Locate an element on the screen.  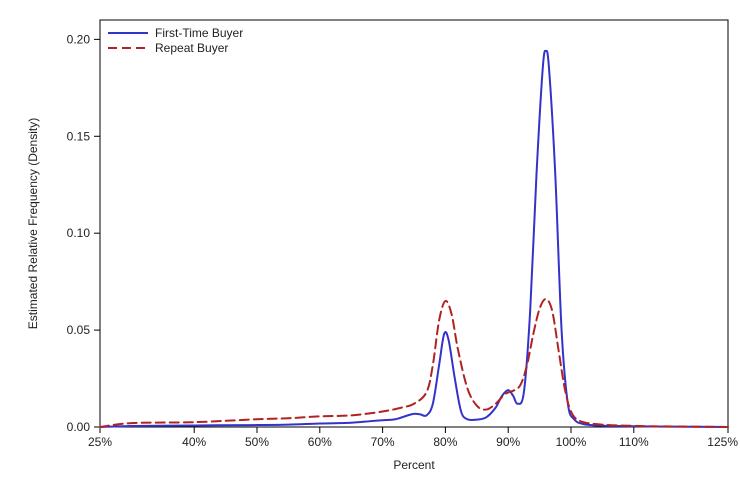
legend-label: First-Time Buyer is located at coordinates (199, 33).